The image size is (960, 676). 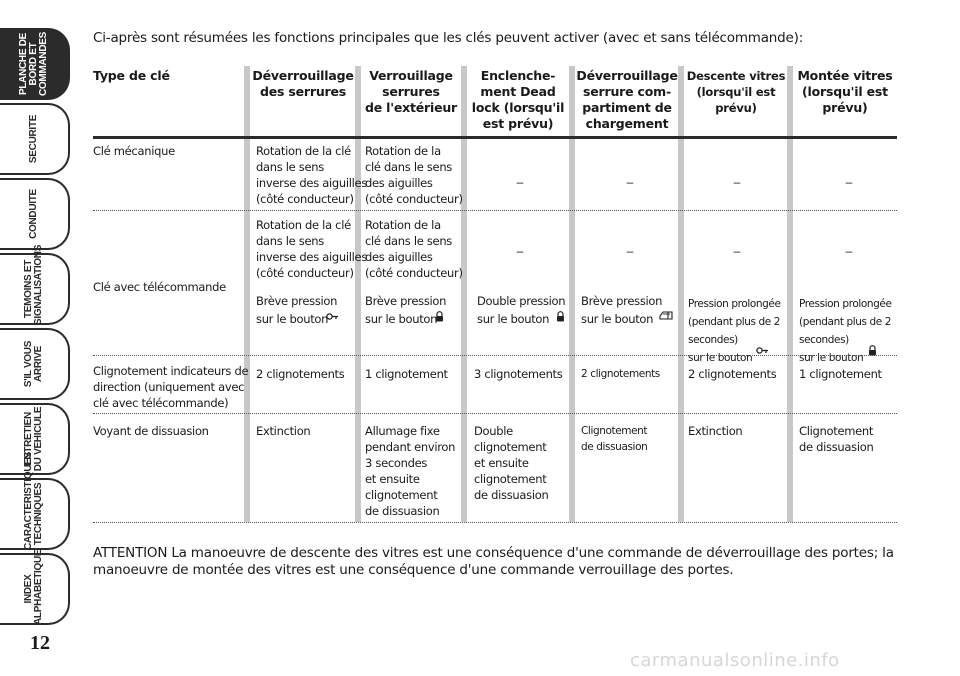 I want to click on header-montee-vitres: Montée vitres (lorsqu'il est prévu), so click(x=845, y=91).